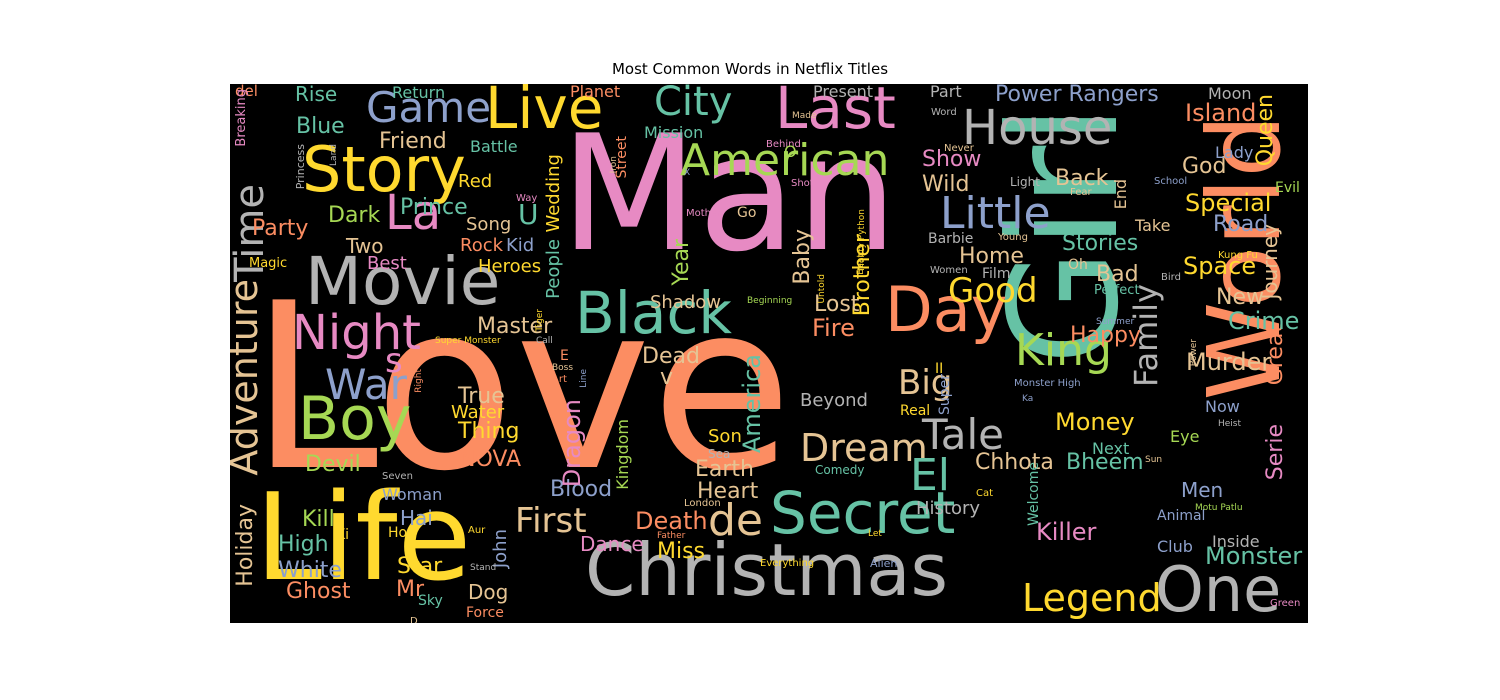 The width and height of the screenshot is (1500, 700). I want to click on word-rise: Rise, so click(316, 95).